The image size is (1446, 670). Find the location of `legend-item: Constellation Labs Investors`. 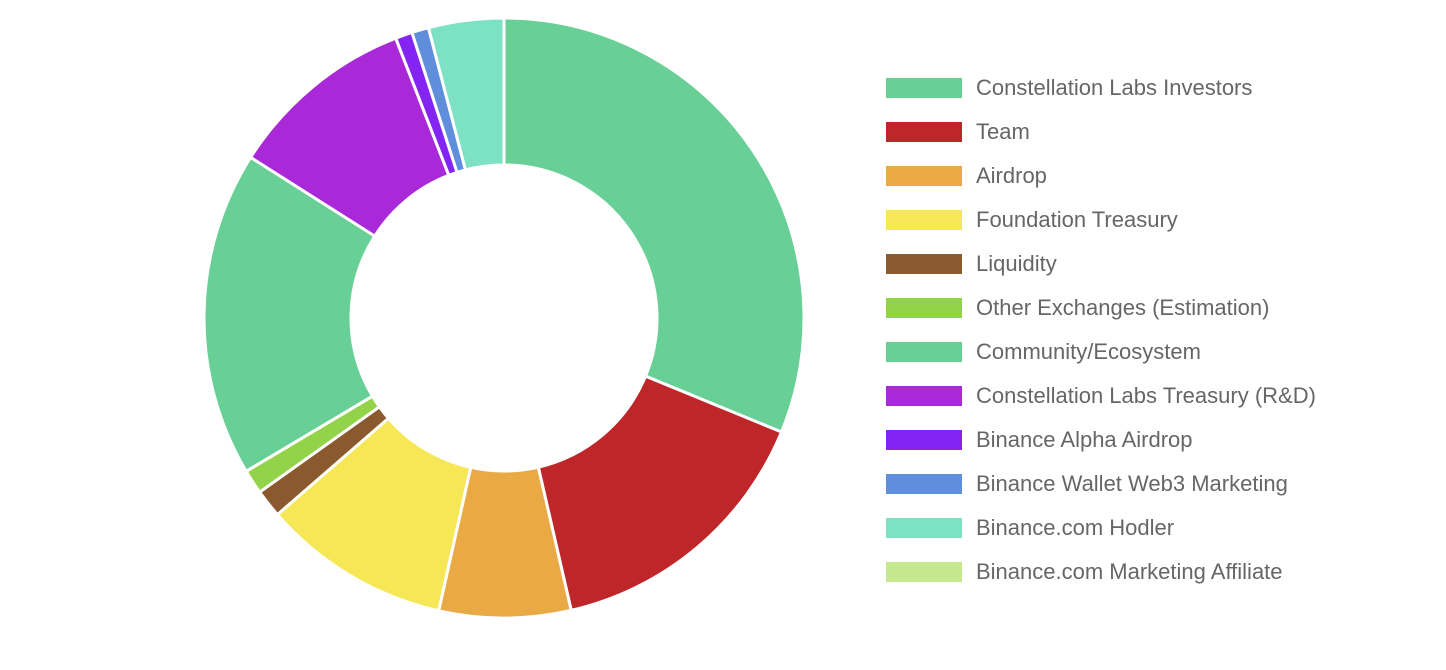

legend-item: Constellation Labs Investors is located at coordinates (1156, 88).